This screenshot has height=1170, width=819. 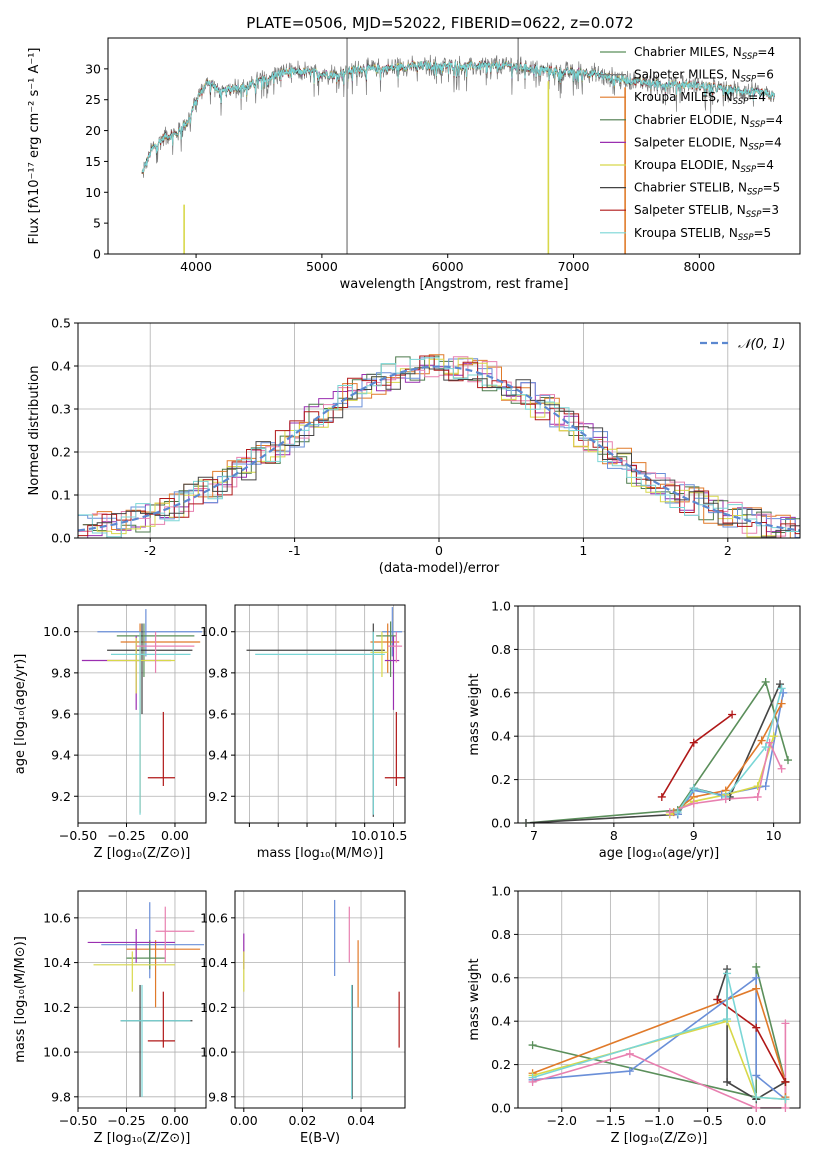 What do you see at coordinates (704, 76) in the screenshot?
I see `legend-label: Salpeter MILES, NSSP=6` at bounding box center [704, 76].